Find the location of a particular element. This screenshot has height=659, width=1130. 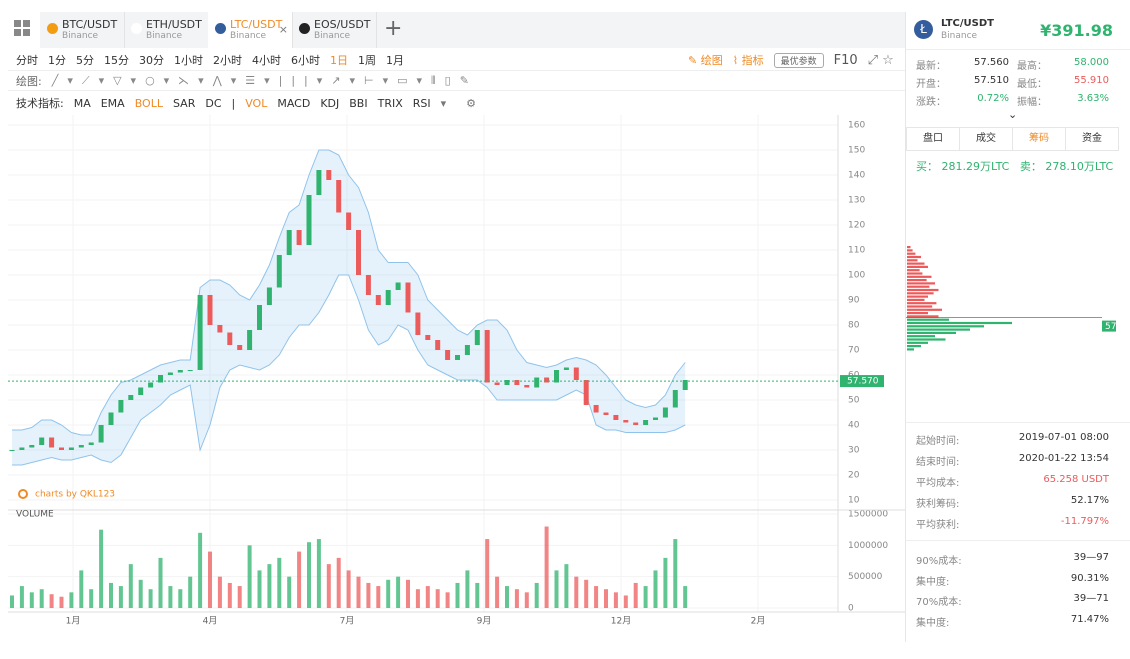

indicator: BBI is located at coordinates (358, 103).